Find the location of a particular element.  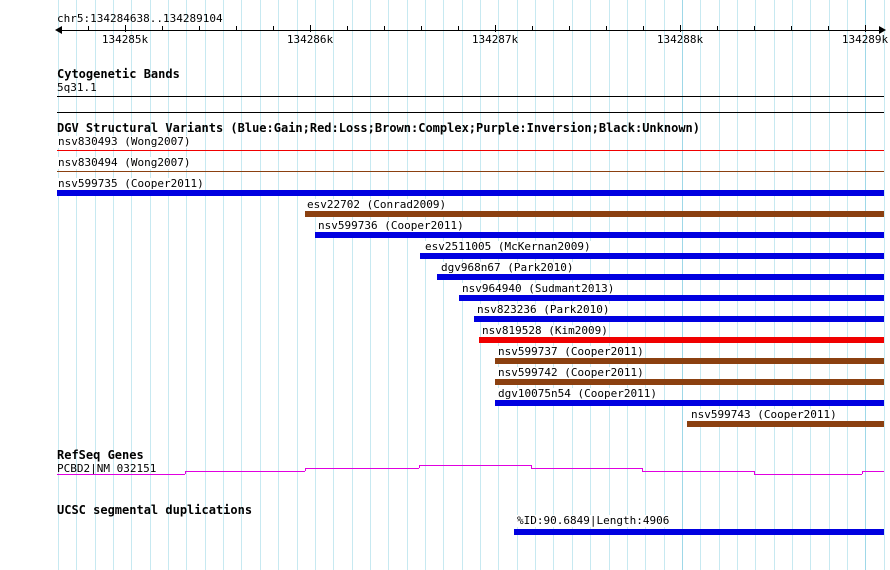

dgv-track-label: esv2511005 (McKernan2009) is located at coordinates (508, 246).